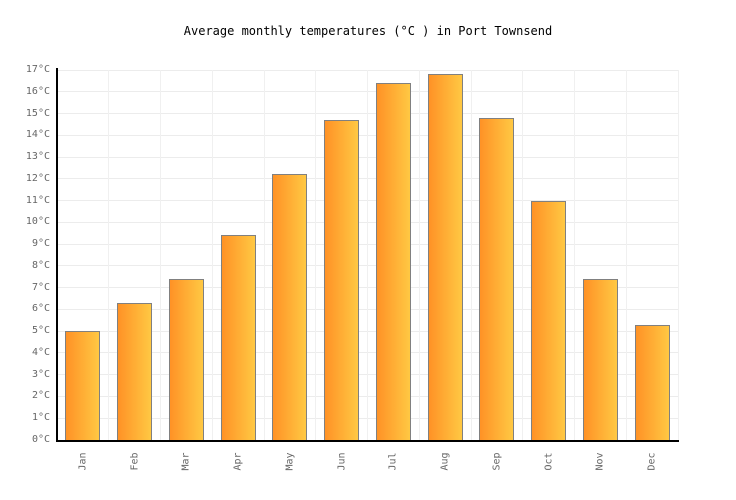 This screenshot has height=500, width=736. Describe the element at coordinates (135, 371) in the screenshot. I see `bar-feb` at that location.